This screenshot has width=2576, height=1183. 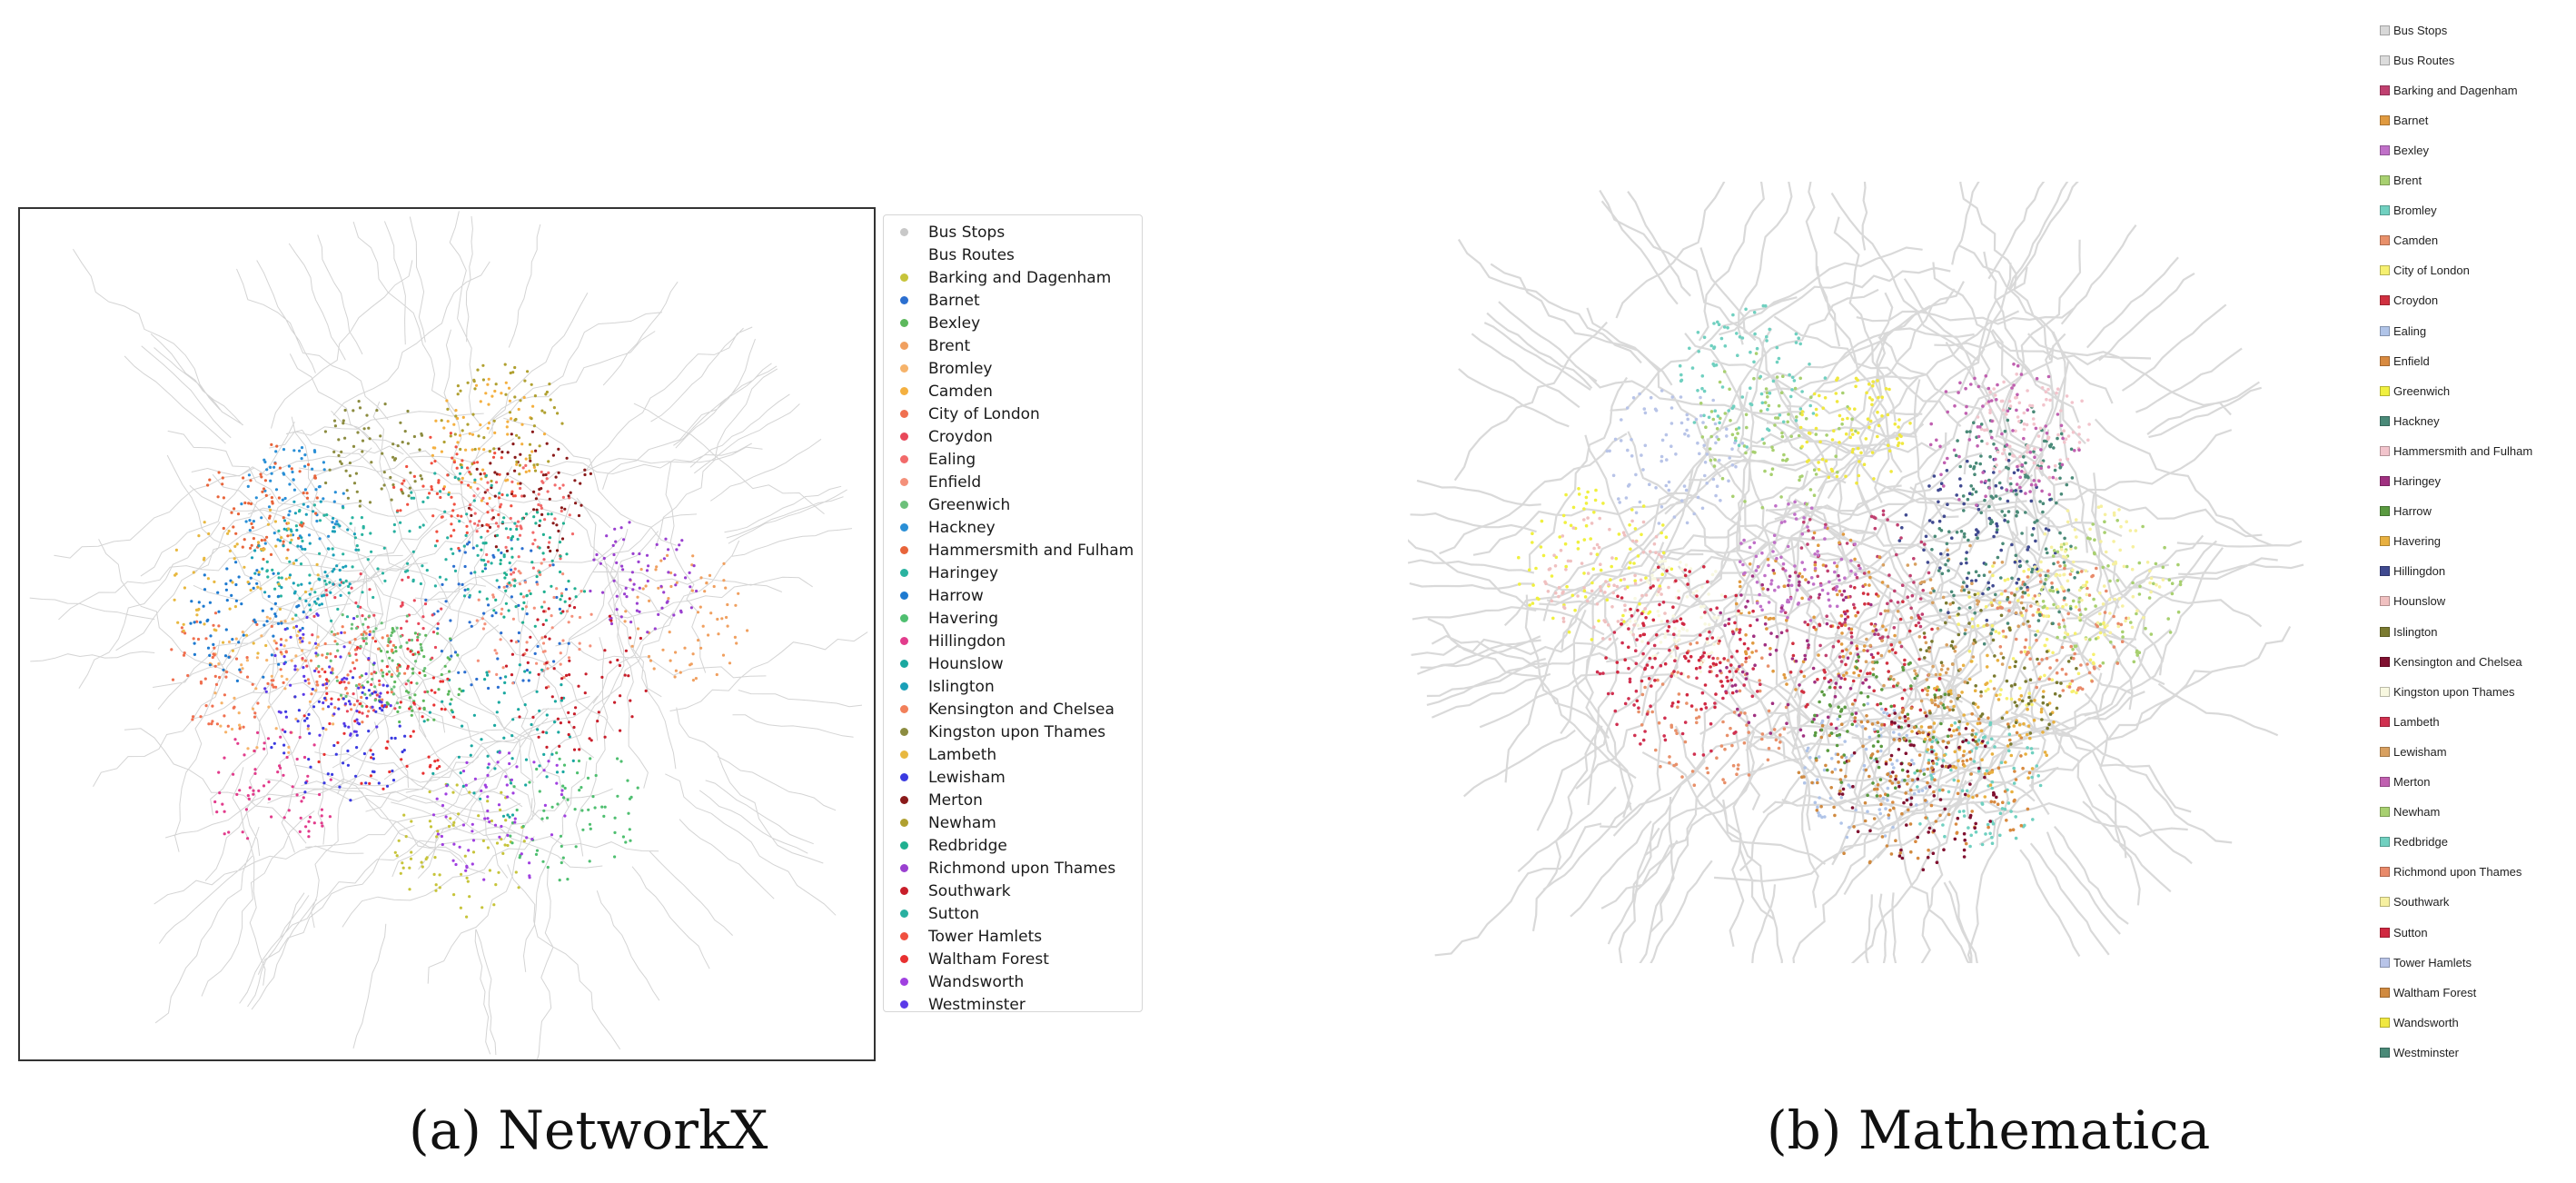 What do you see at coordinates (956, 595) in the screenshot?
I see `legend-label: Harrow` at bounding box center [956, 595].